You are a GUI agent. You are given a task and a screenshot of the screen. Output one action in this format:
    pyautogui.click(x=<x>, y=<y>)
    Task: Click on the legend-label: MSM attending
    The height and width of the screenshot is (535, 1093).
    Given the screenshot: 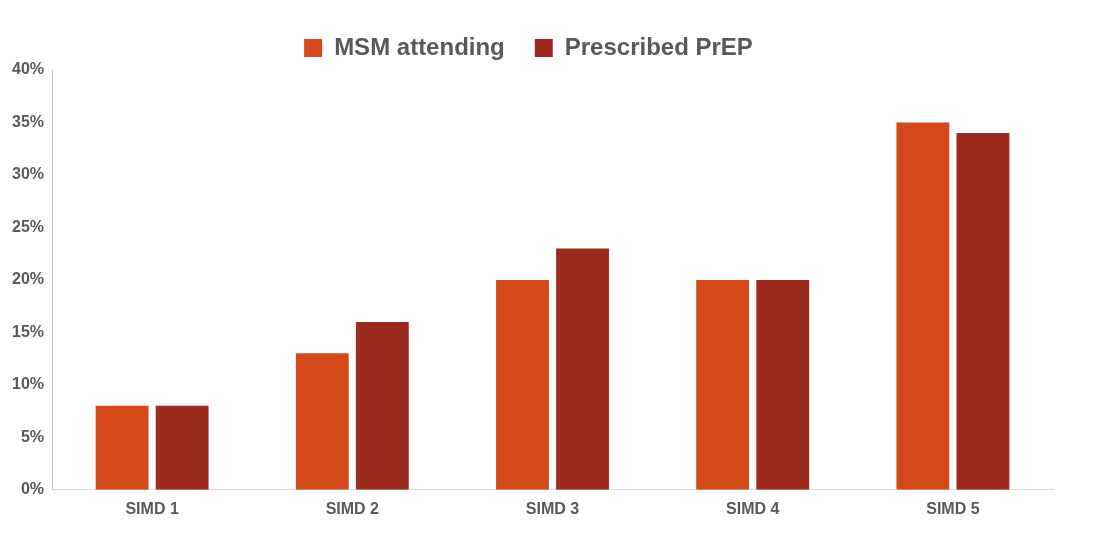 What is the action you would take?
    pyautogui.click(x=419, y=46)
    